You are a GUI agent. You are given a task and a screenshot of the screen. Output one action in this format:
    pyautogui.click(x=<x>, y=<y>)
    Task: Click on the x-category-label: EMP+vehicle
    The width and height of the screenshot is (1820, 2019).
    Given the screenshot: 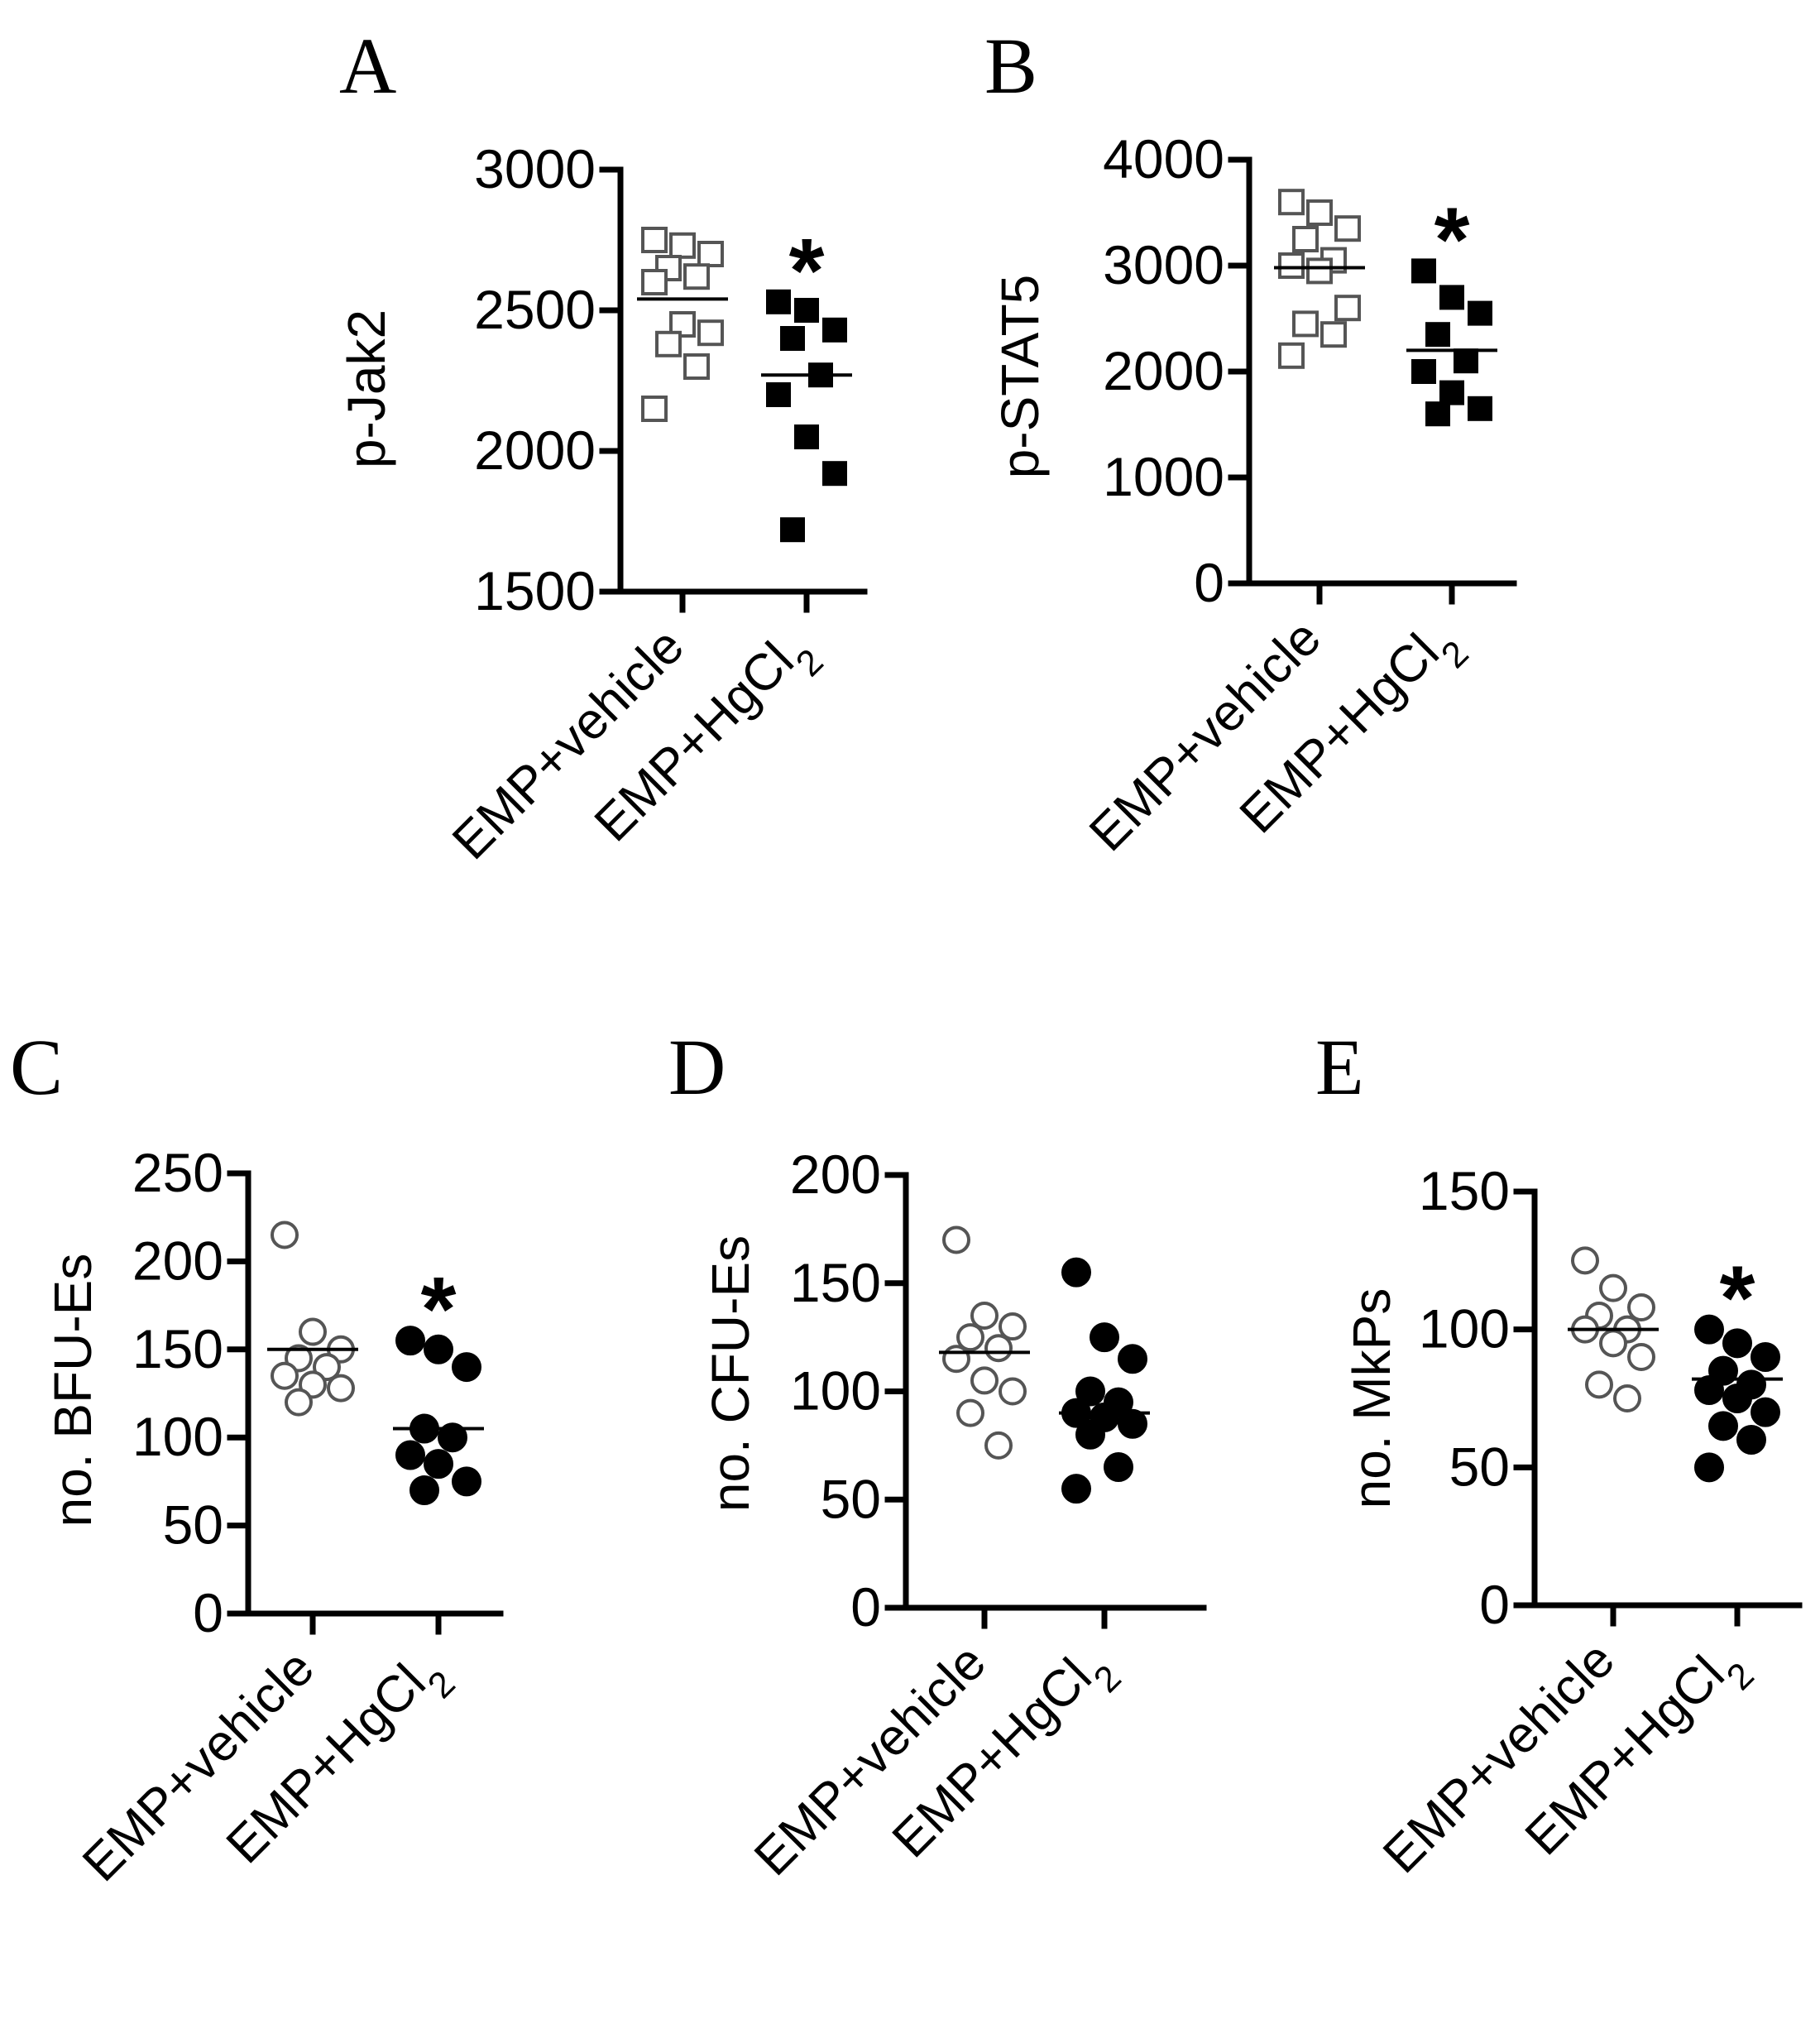 What is the action you would take?
    pyautogui.click(x=1205, y=735)
    